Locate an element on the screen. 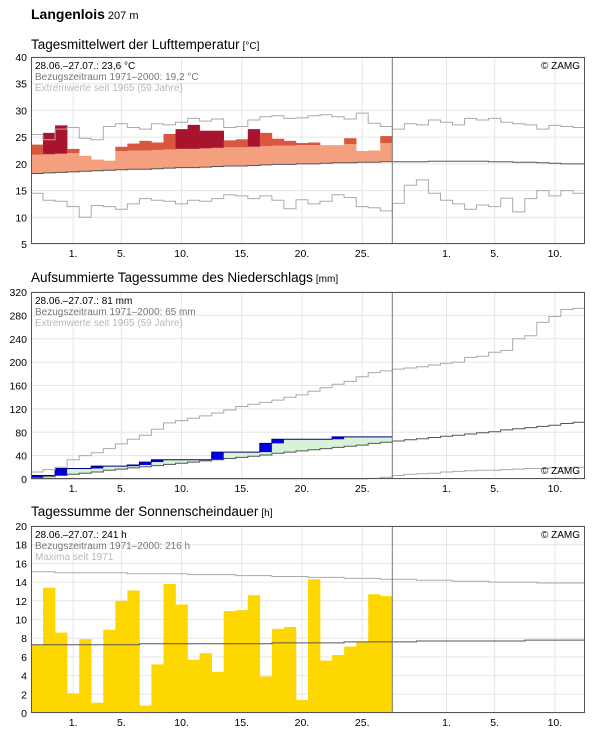 The height and width of the screenshot is (729, 596). temp-y-tick-label: 10 is located at coordinates (21, 218).